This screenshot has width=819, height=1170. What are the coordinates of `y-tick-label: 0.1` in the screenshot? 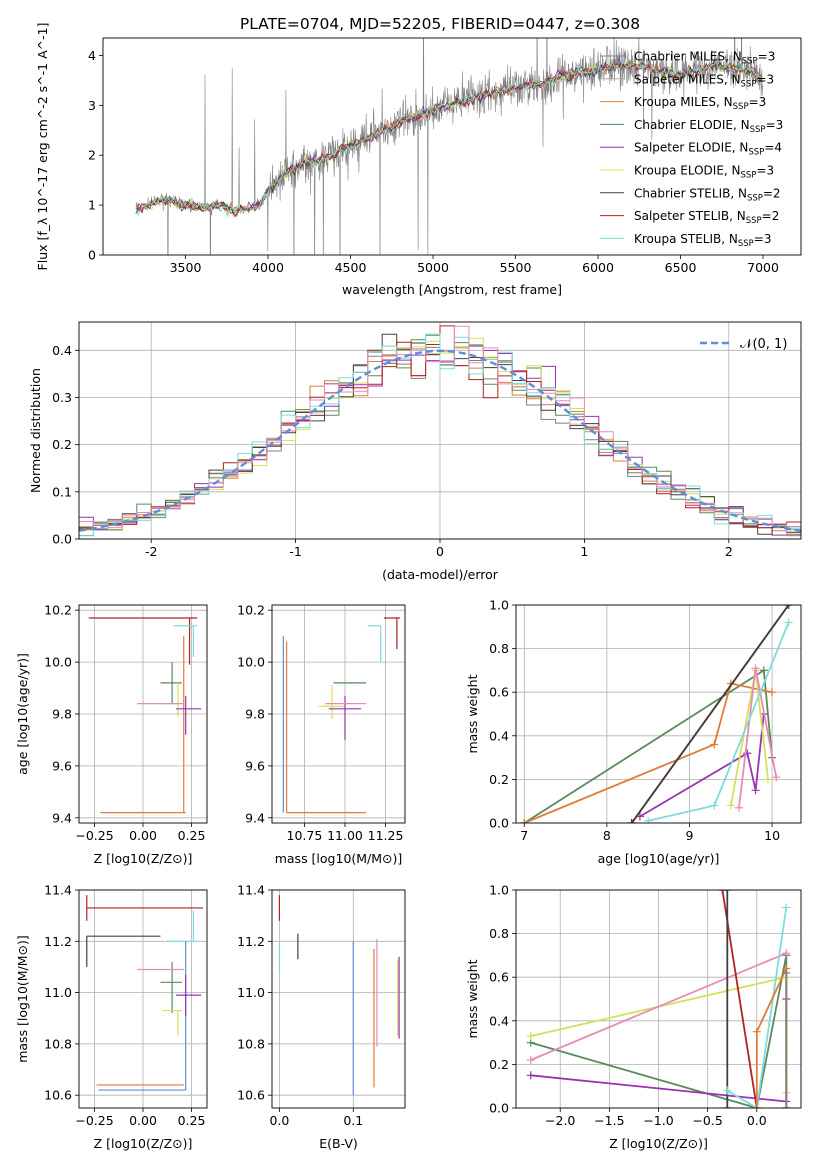 It's located at (62, 491).